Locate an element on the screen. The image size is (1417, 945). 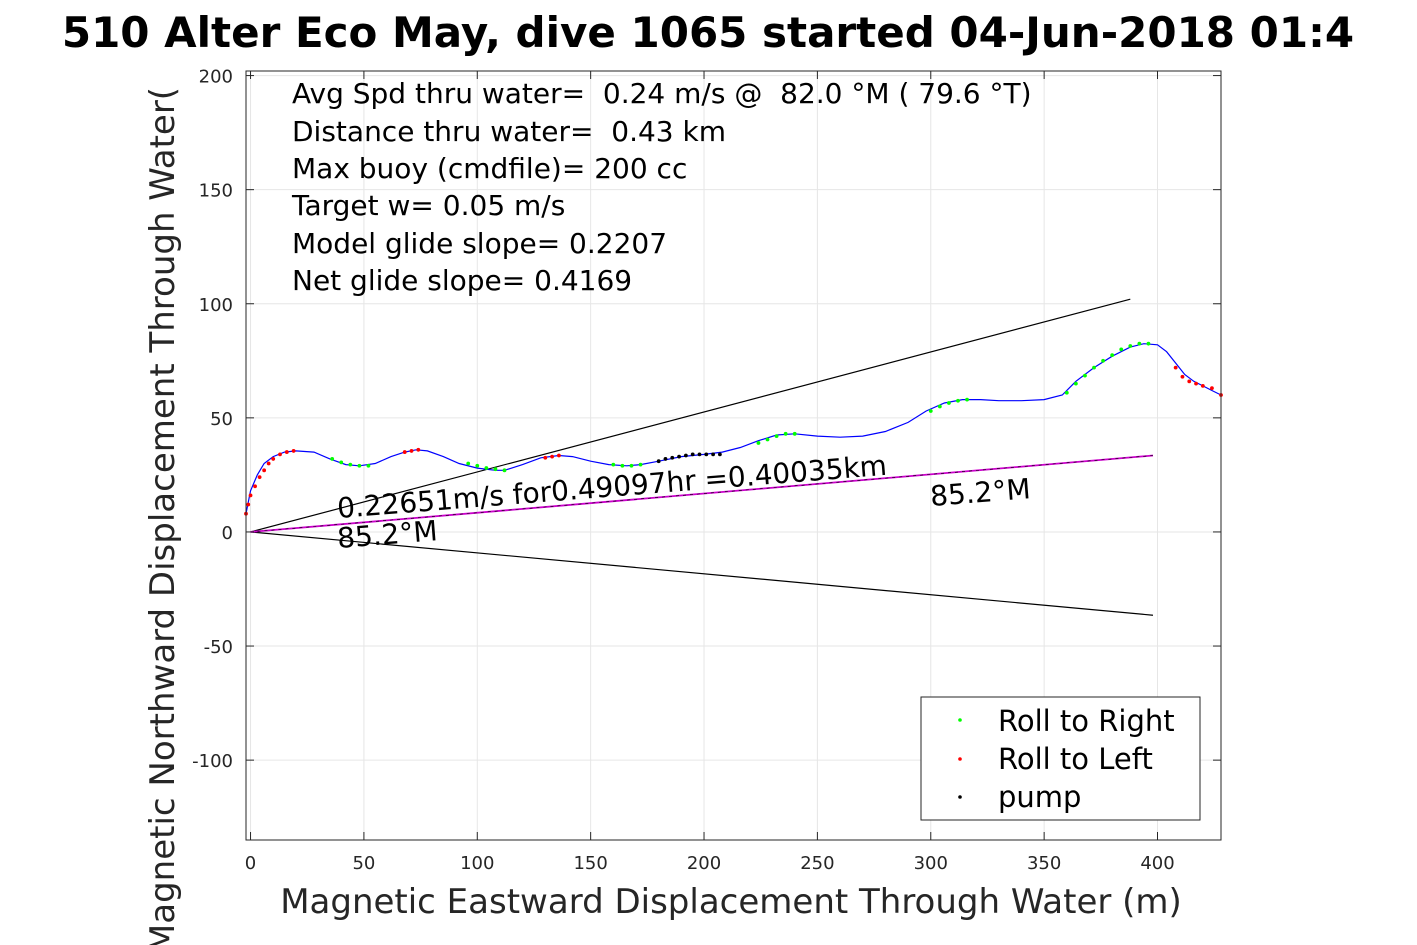
y-tick-label: 50 is located at coordinates (221, 419).